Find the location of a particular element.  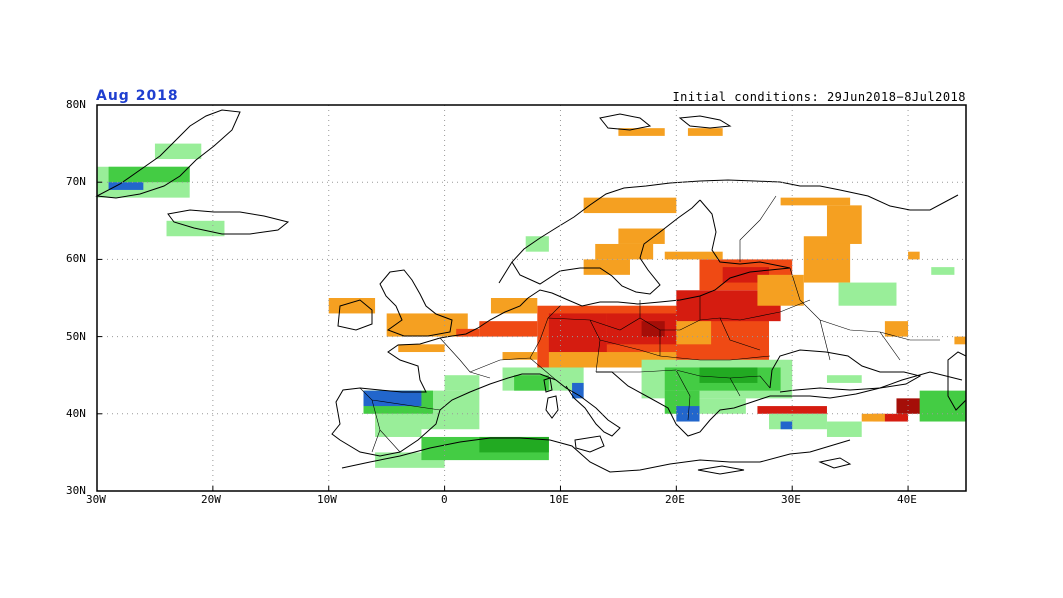

lat-label-80n: 80N is located at coordinates (76, 104).